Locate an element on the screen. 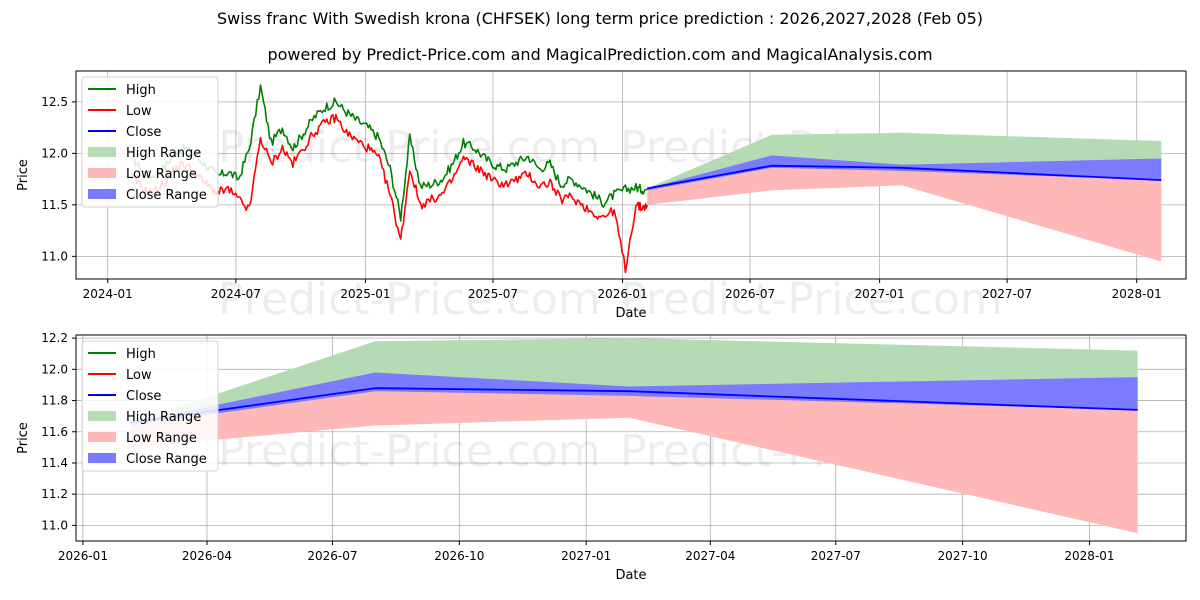 The width and height of the screenshot is (1200, 600). x-tick-label: 2024-01 is located at coordinates (108, 294).